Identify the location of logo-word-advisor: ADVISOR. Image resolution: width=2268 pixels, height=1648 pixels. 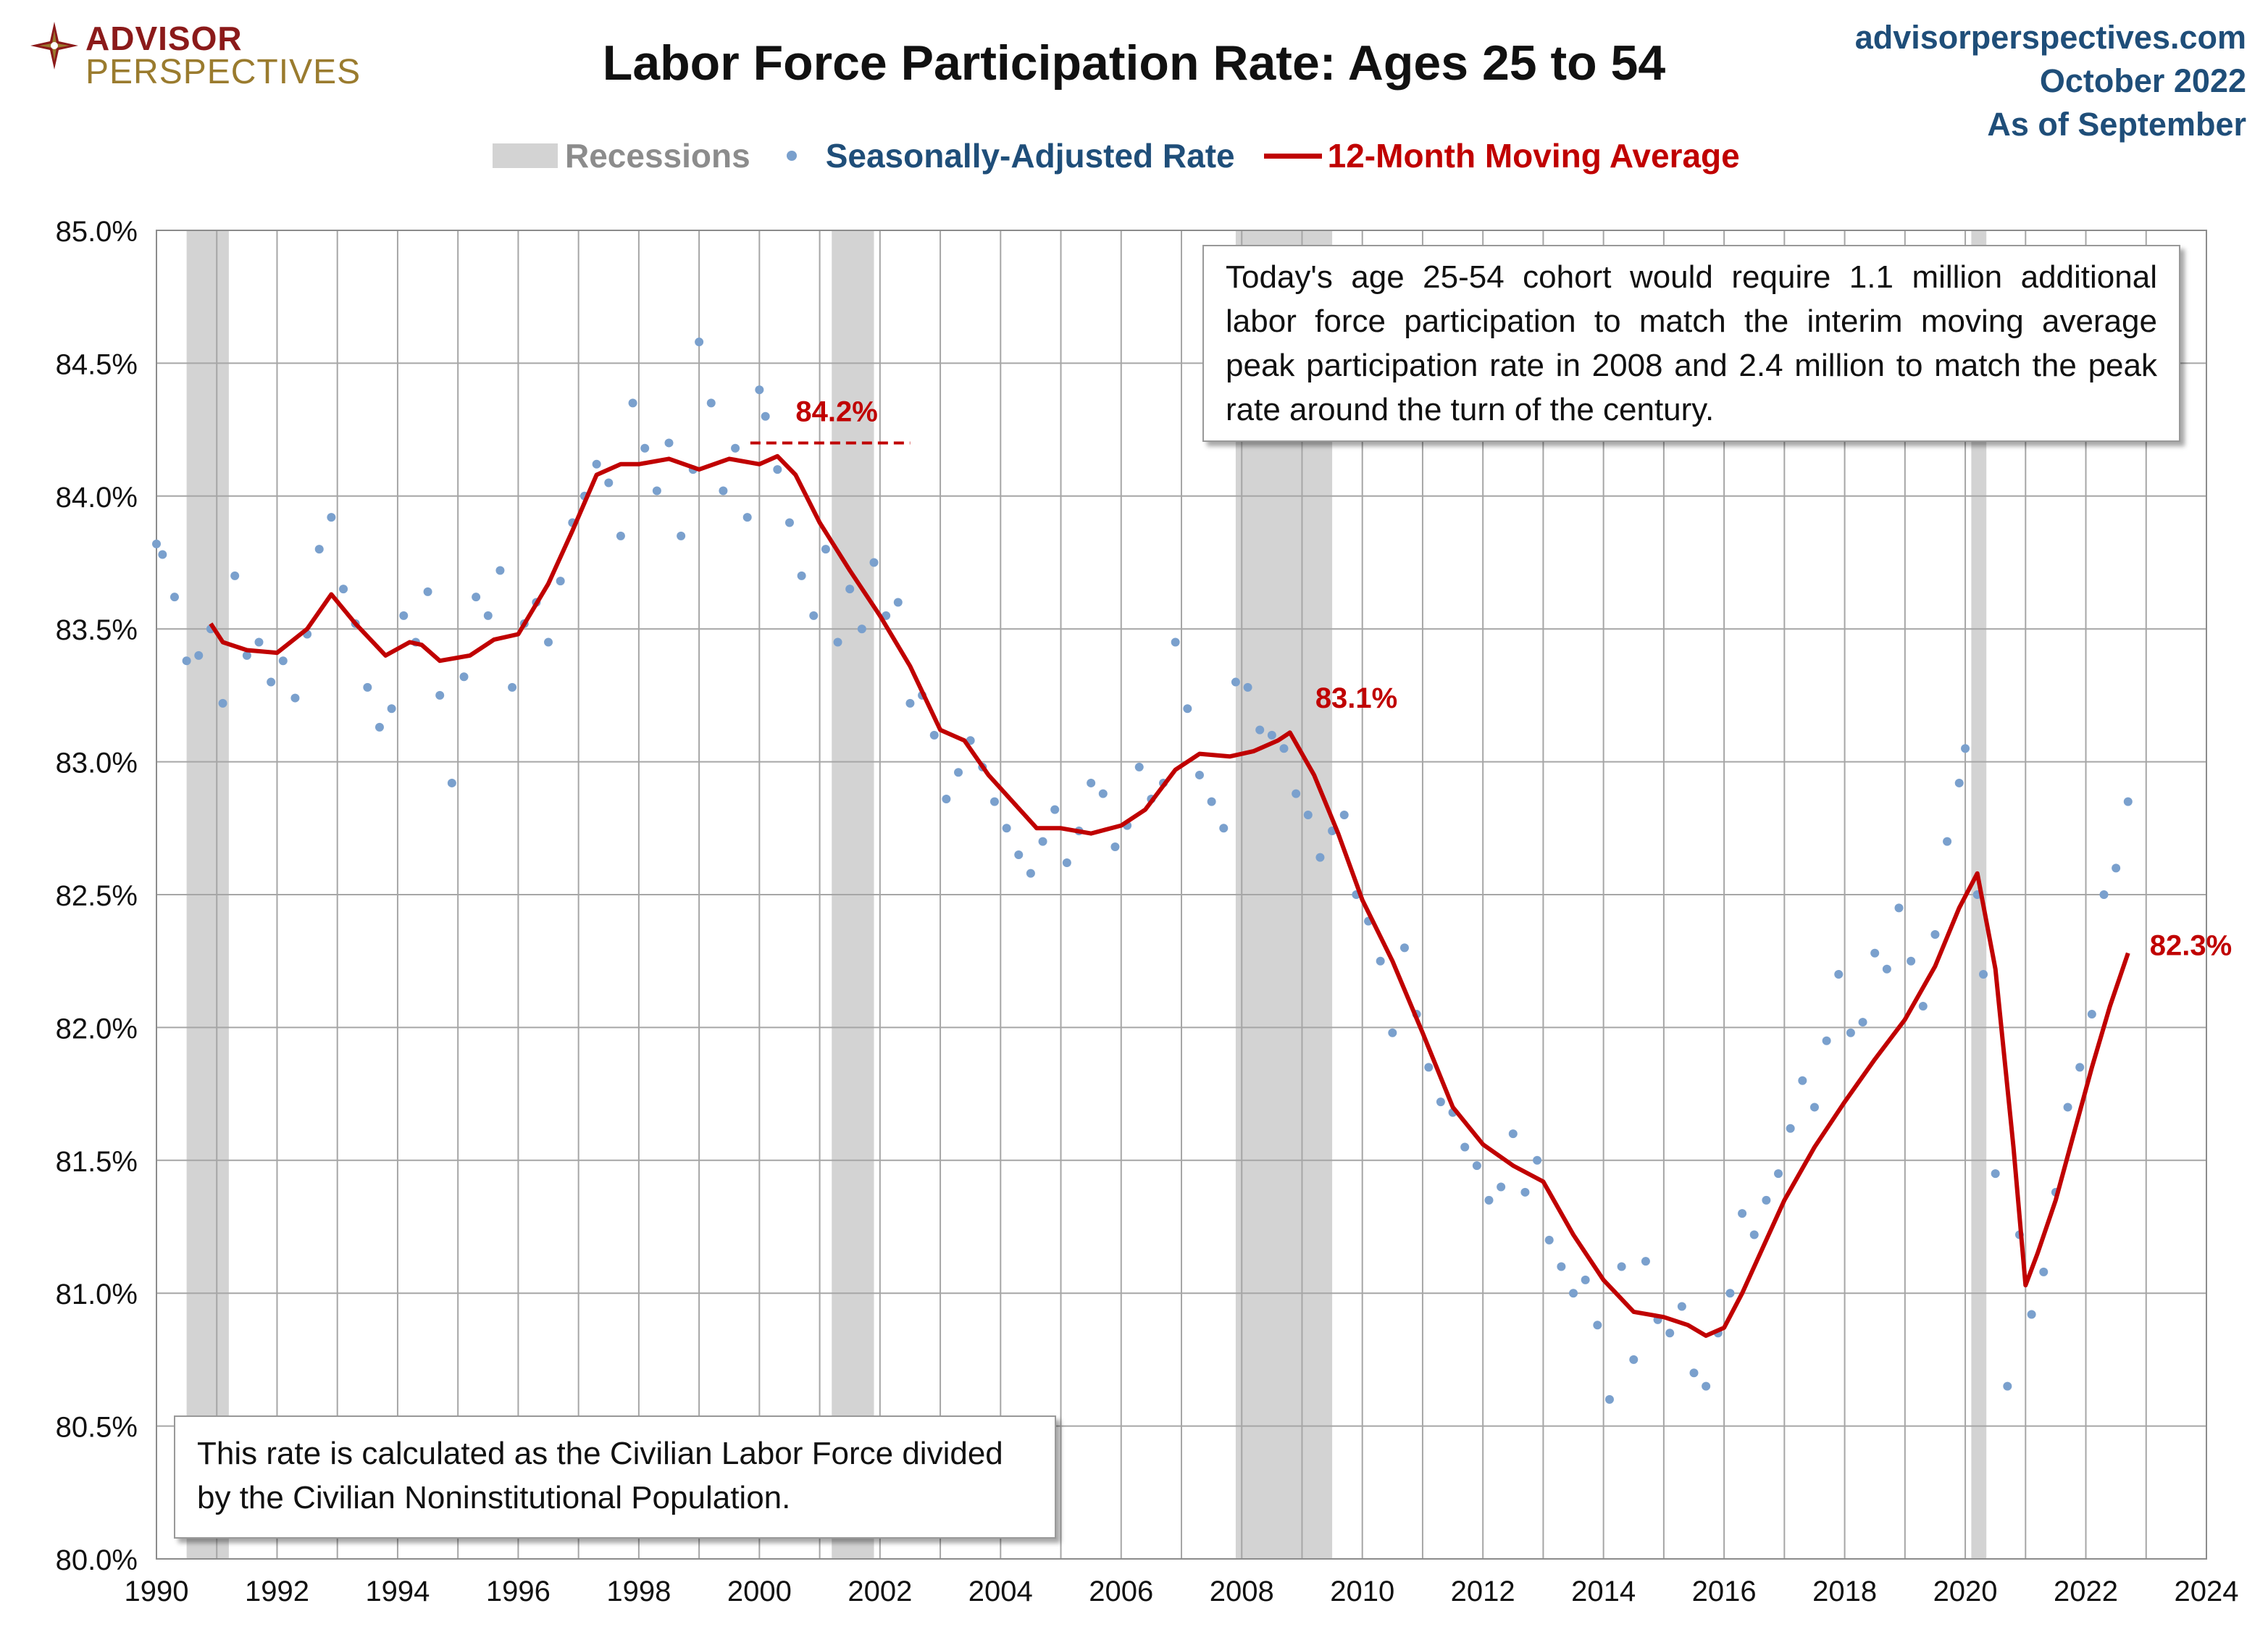
(164, 38).